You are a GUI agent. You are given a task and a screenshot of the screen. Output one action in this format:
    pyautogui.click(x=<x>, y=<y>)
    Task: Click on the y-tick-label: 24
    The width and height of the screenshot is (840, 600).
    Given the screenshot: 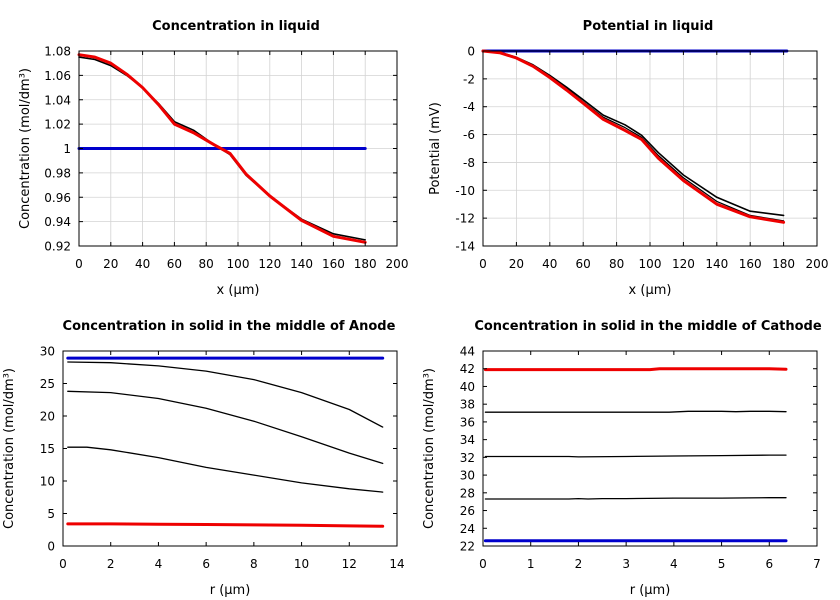 What is the action you would take?
    pyautogui.click(x=467, y=529)
    